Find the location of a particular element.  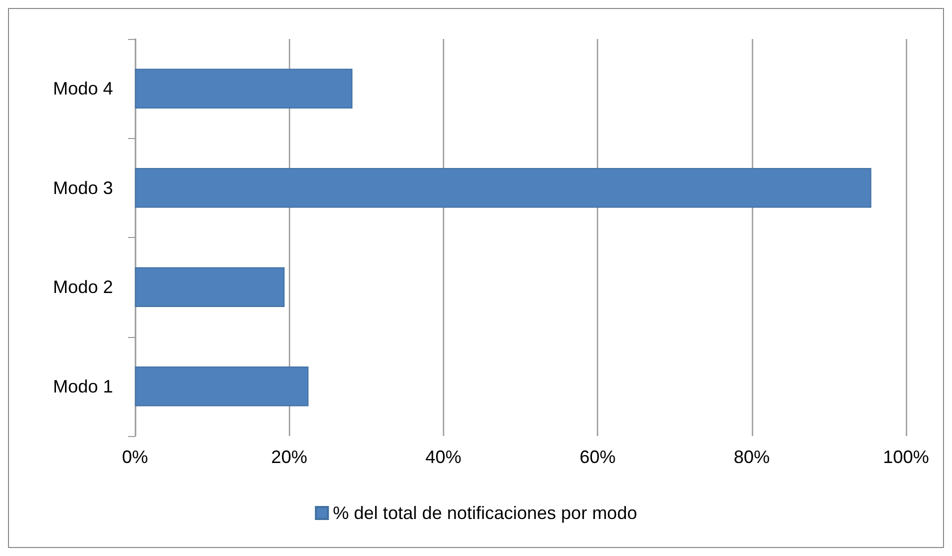

x-tick-label: 80% is located at coordinates (752, 457).